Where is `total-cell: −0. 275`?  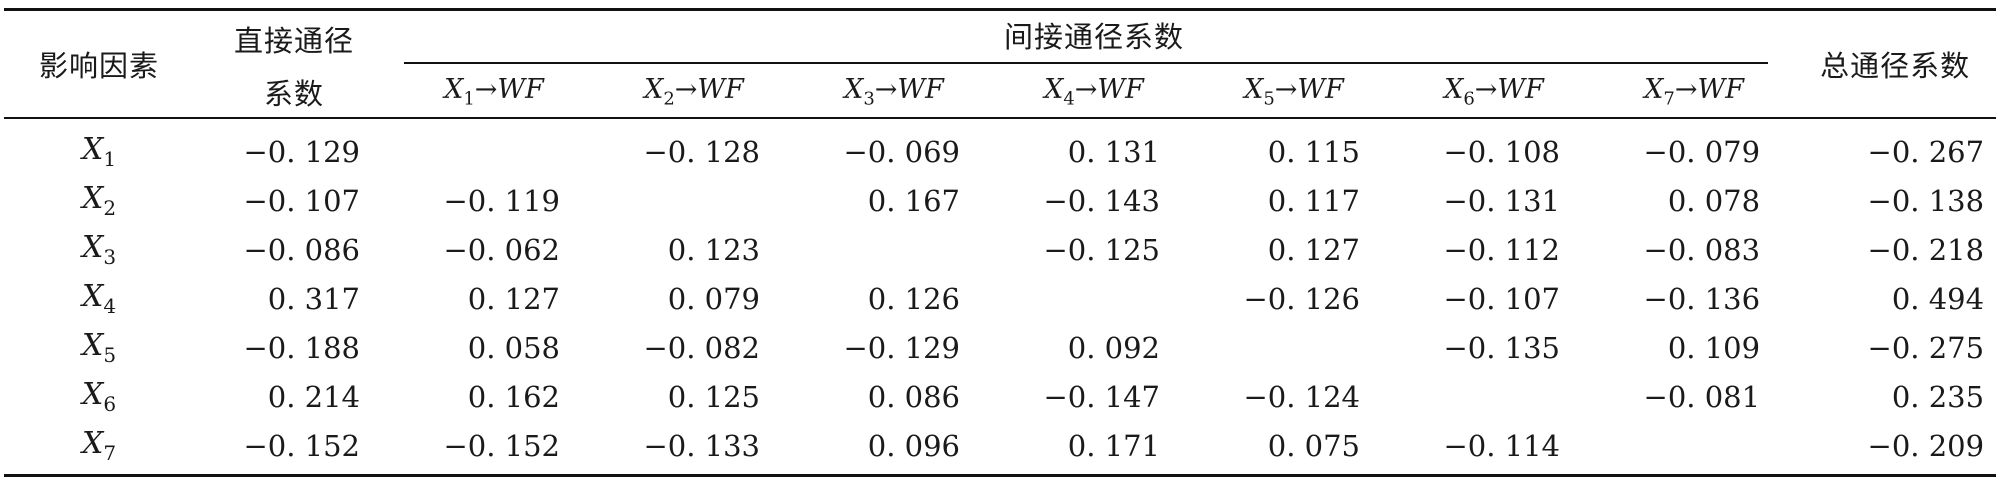
total-cell: −0. 275 is located at coordinates (1926, 347).